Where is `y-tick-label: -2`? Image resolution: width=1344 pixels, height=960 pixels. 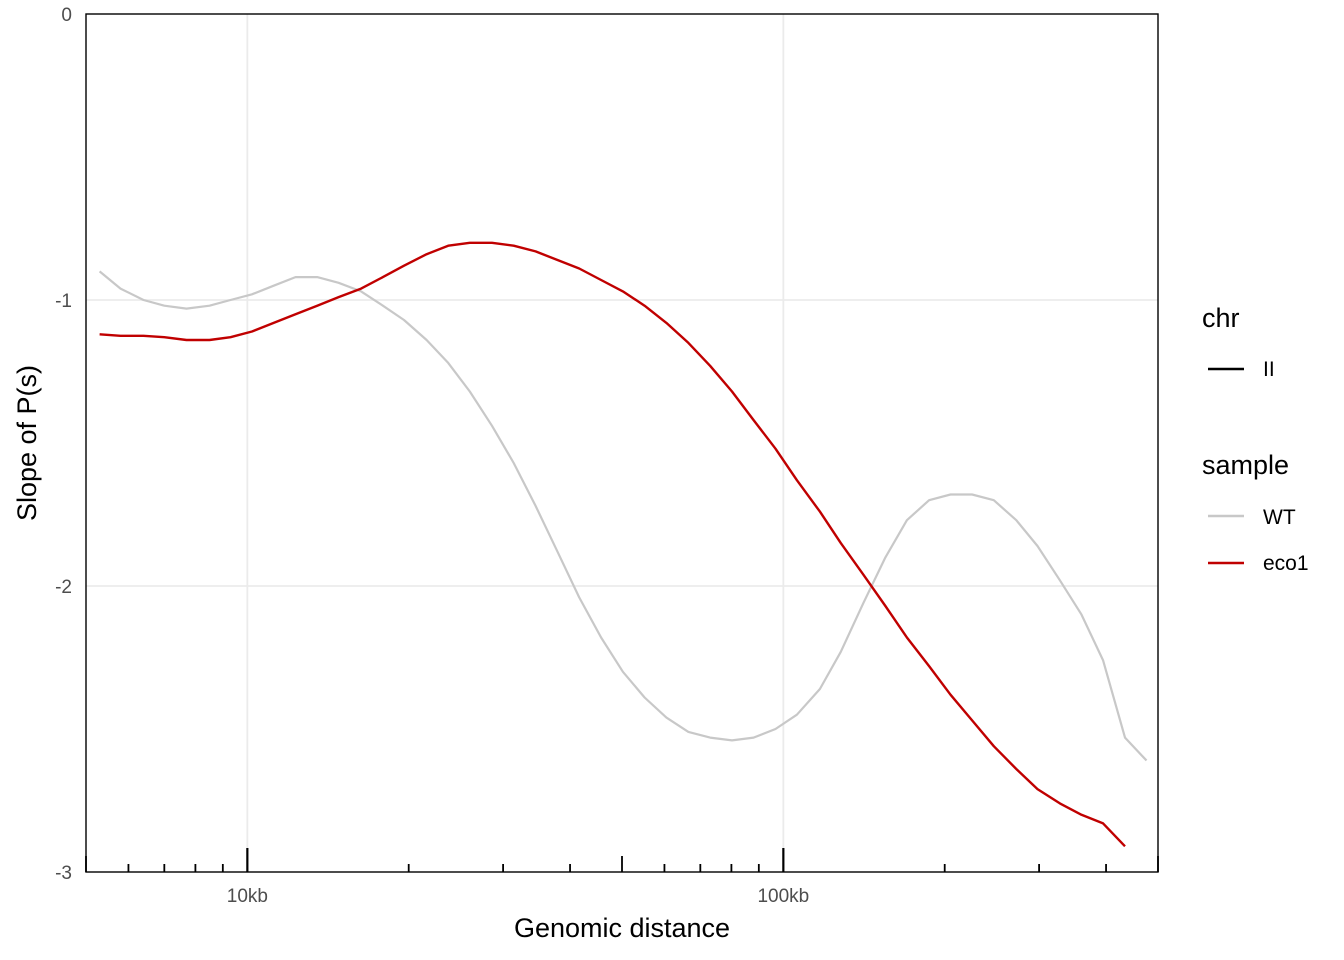
y-tick-label: -2 is located at coordinates (63, 587).